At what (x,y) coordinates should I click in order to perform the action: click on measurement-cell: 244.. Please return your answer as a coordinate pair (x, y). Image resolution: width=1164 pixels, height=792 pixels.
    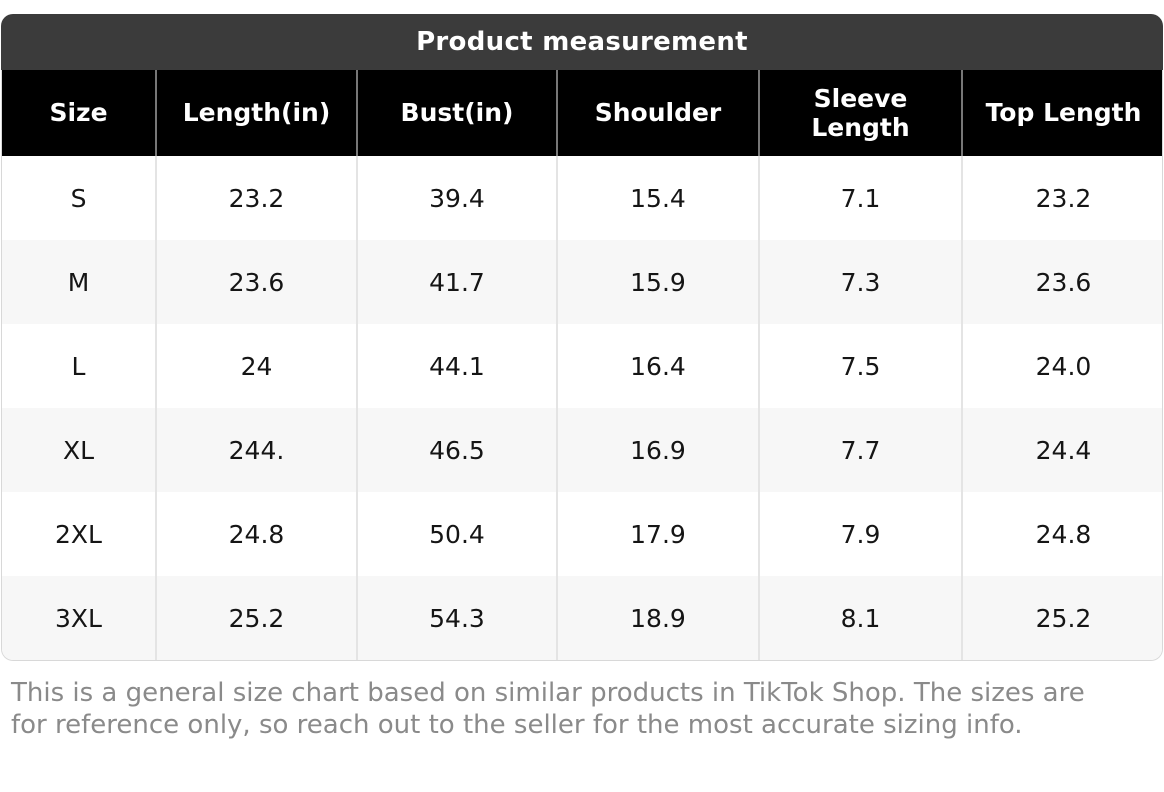
    Looking at the image, I should click on (257, 450).